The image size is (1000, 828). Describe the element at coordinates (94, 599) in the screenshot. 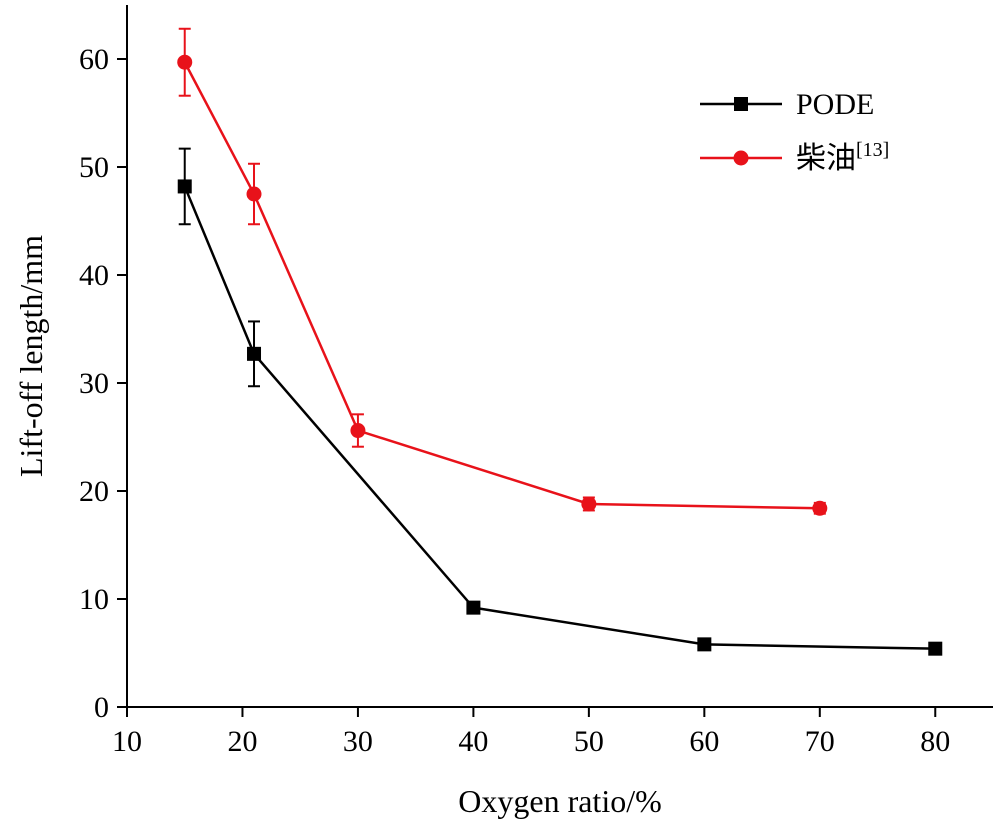

I see `y-tick-label: 10` at that location.